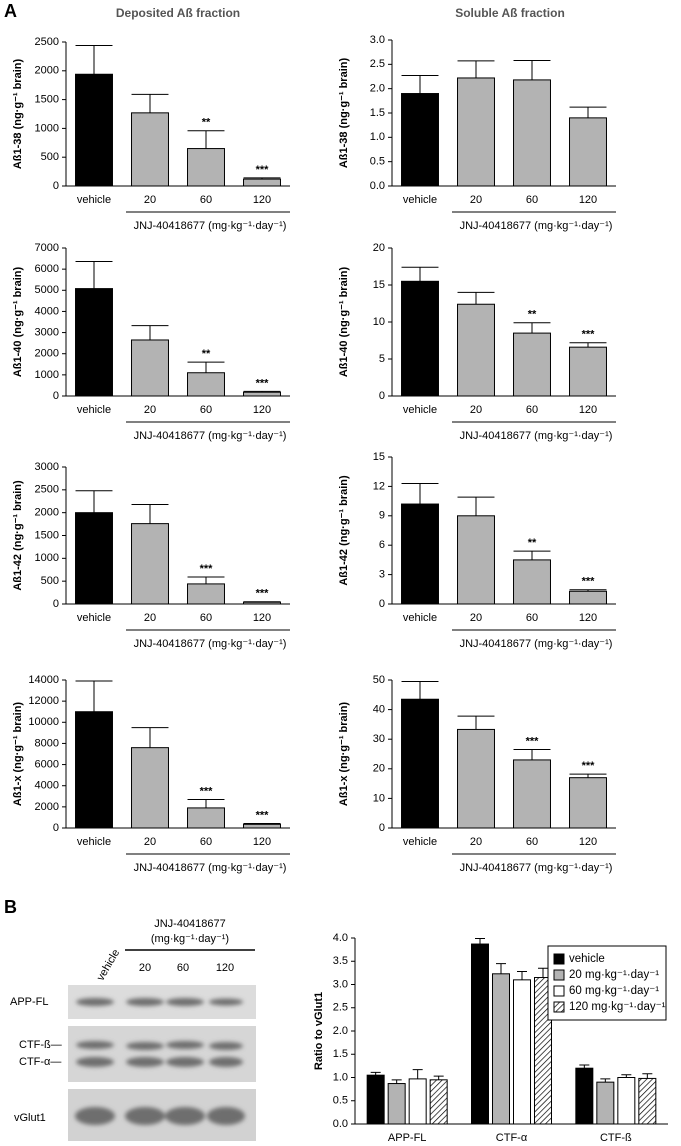  I want to click on y-tick-label: 2.5, so click(377, 64).